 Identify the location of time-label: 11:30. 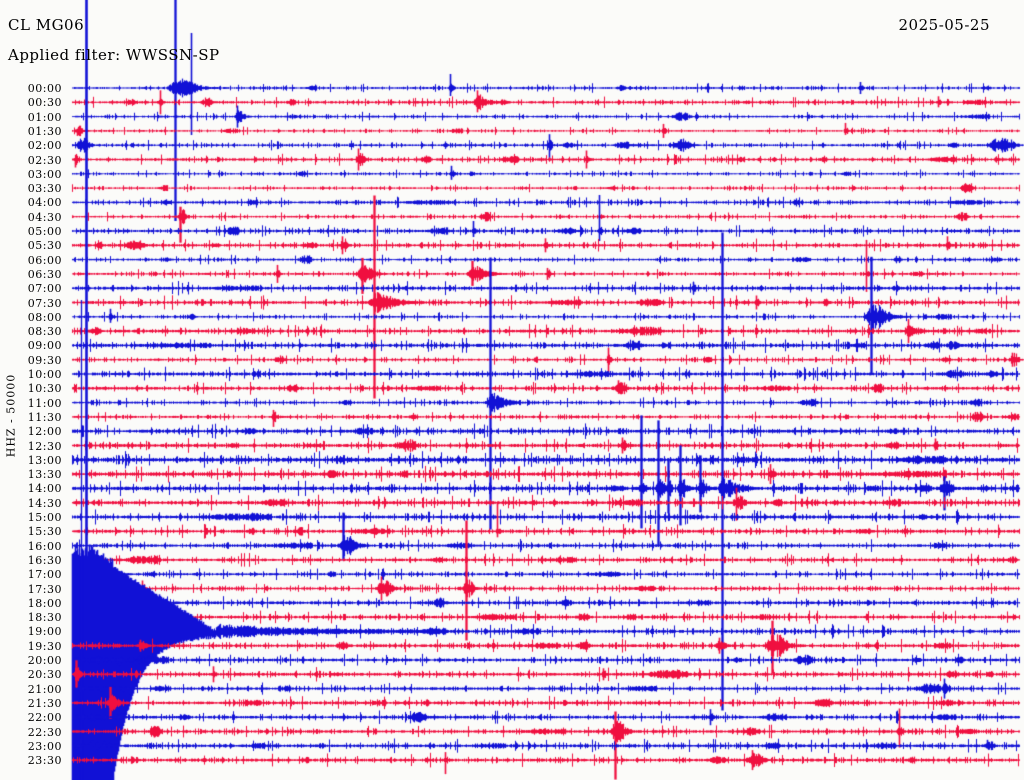
(44, 417).